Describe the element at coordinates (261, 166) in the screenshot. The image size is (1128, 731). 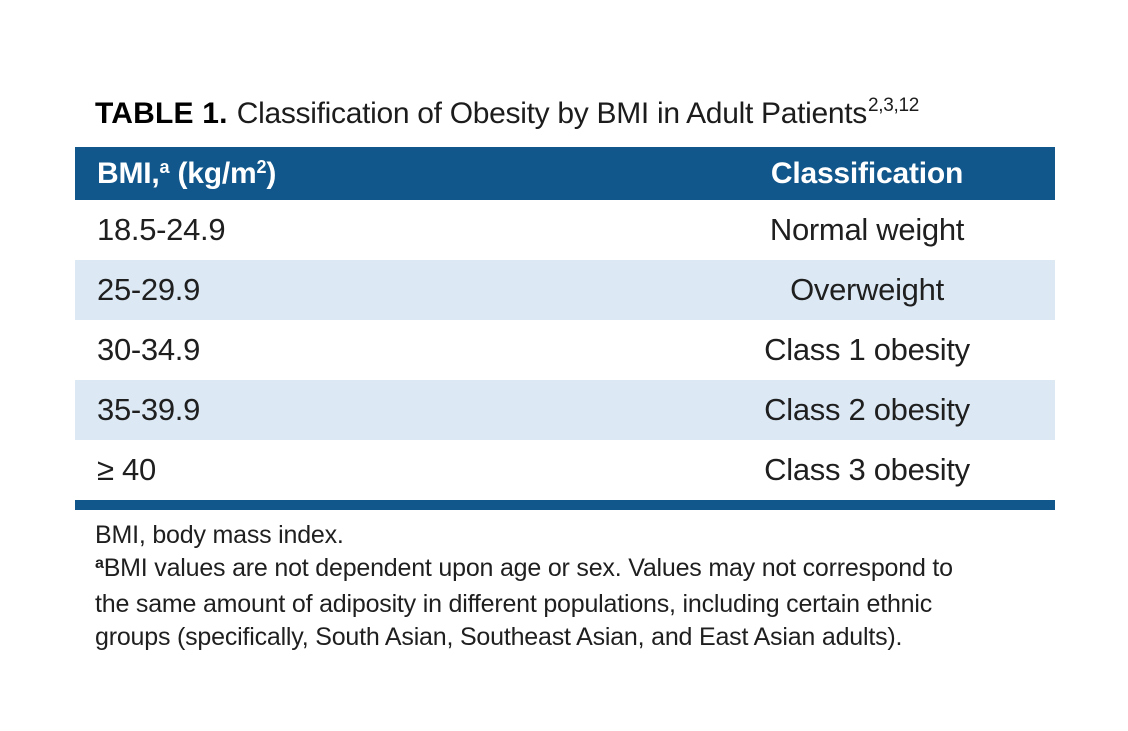
I see `bmi-header-units-exponent: 2` at that location.